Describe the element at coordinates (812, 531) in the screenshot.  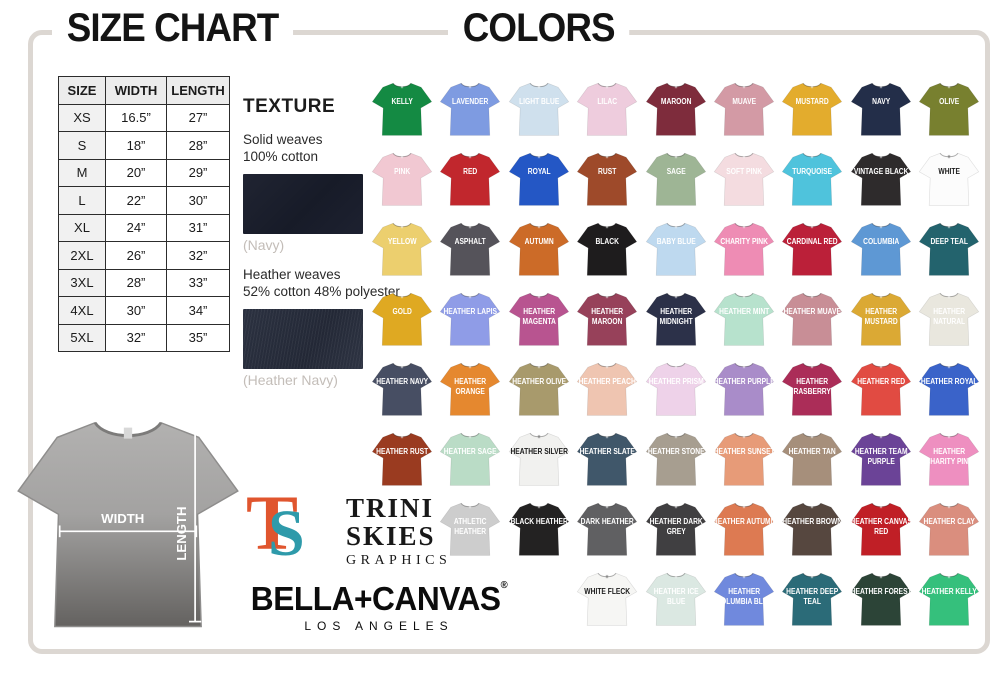
I see `color-swatch-heather-brown: HEATHER BROWN` at that location.